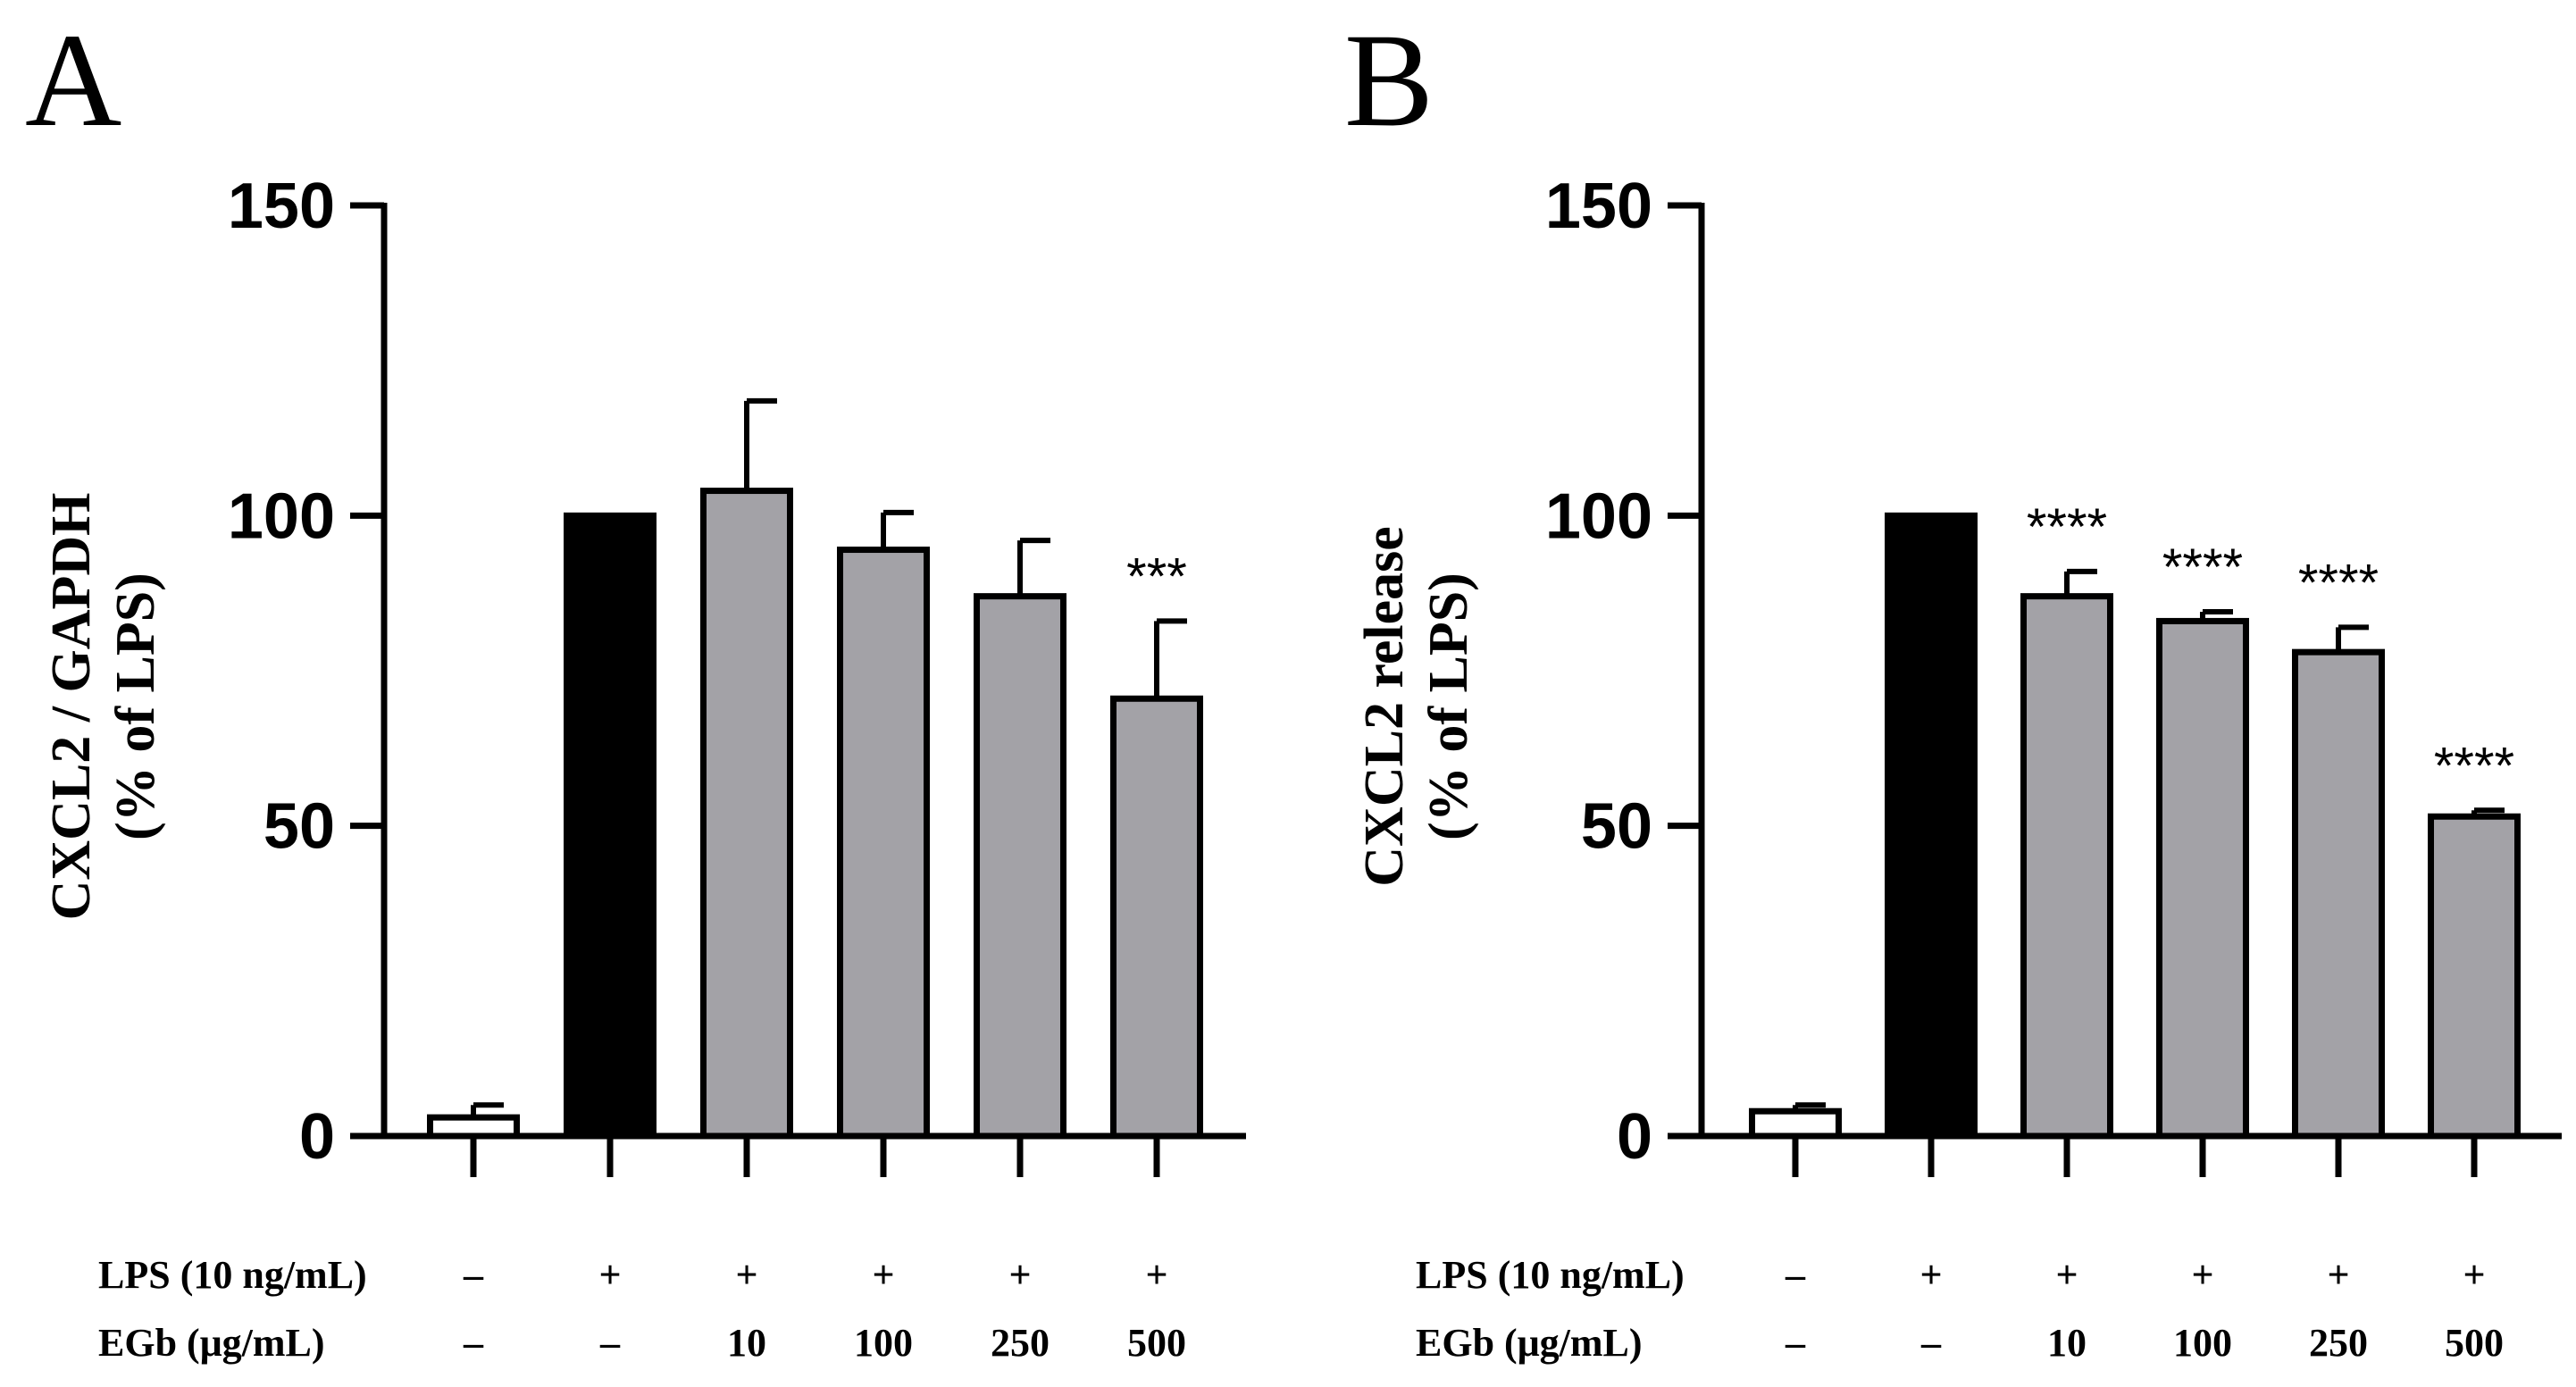  Describe the element at coordinates (1417, 706) in the screenshot. I see `y-axis-title: CXCL2 release (% of LPS)` at that location.